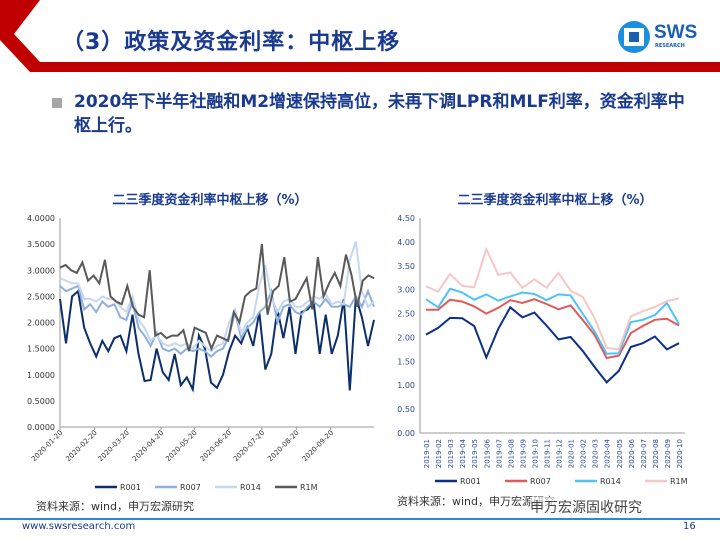 The height and width of the screenshot is (540, 720). What do you see at coordinates (499, 453) in the screenshot?
I see `x-tick-label: 2019-07` at bounding box center [499, 453].